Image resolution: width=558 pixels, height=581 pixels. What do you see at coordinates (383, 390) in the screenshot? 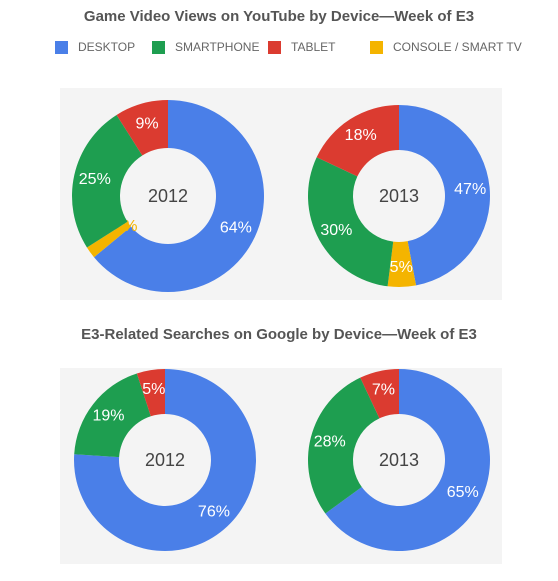
I see `slice-label-tablet: 7%` at bounding box center [383, 390].